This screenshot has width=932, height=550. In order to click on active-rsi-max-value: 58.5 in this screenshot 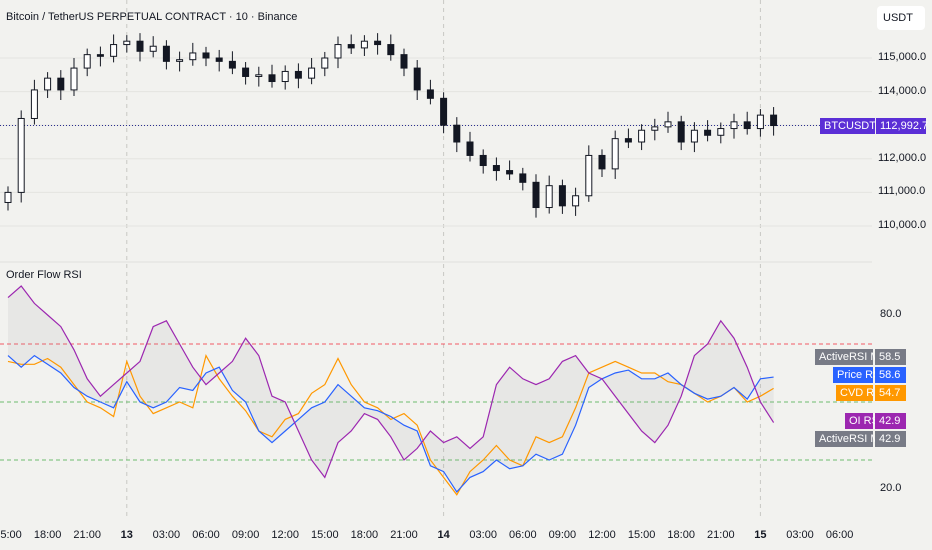, I will do `click(890, 357)`.